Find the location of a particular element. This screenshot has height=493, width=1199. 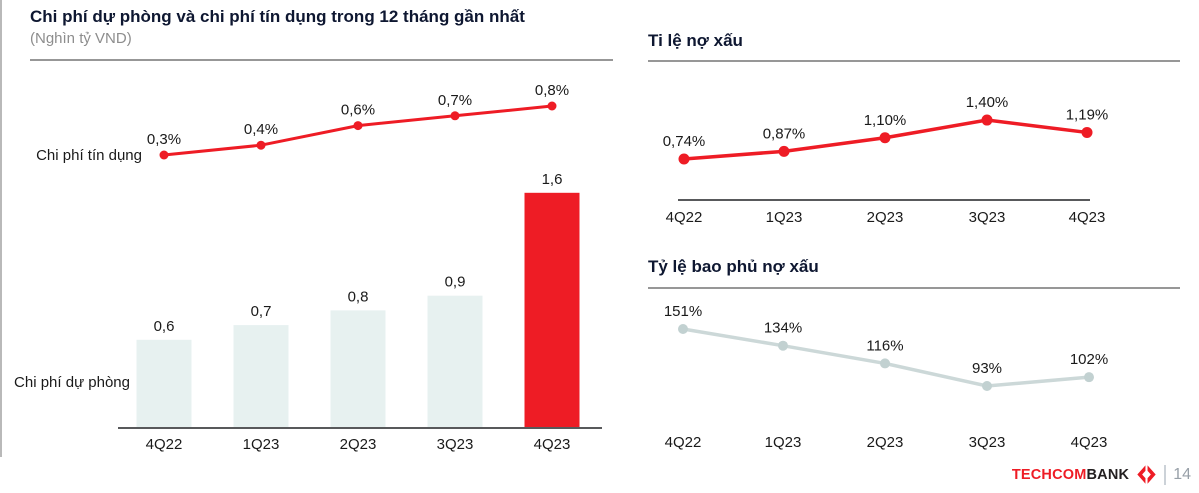

svg-npl-value-label: 1,40% is located at coordinates (987, 102).